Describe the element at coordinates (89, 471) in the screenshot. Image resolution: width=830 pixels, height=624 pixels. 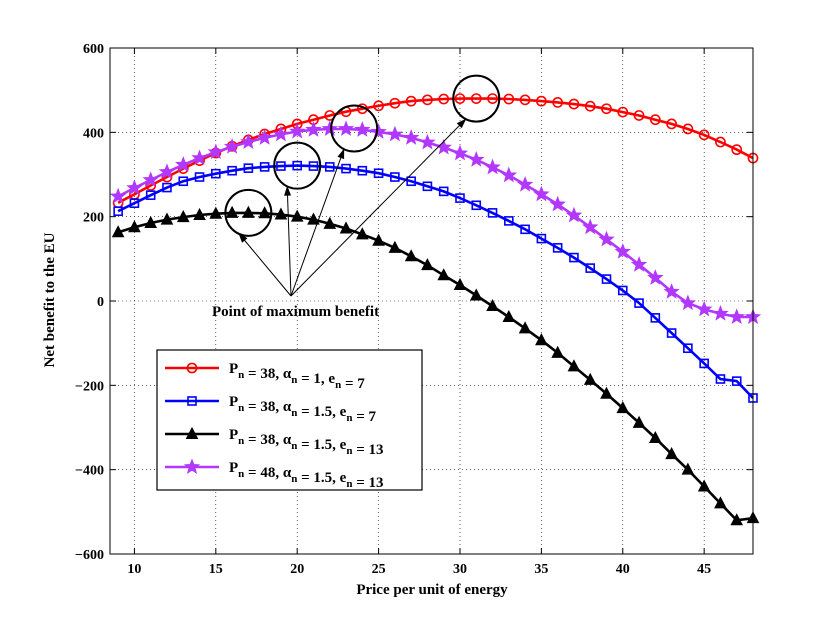
I see `y-tick-label: −400` at that location.